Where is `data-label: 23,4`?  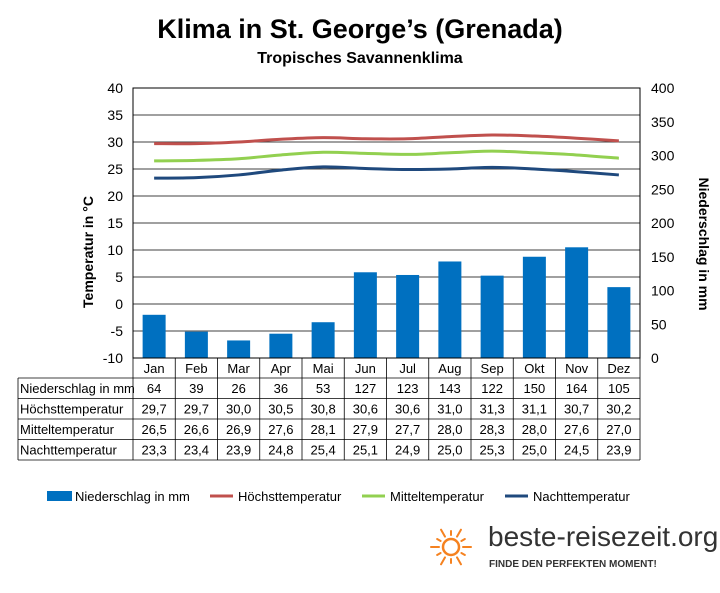
data-label: 23,4 is located at coordinates (196, 450).